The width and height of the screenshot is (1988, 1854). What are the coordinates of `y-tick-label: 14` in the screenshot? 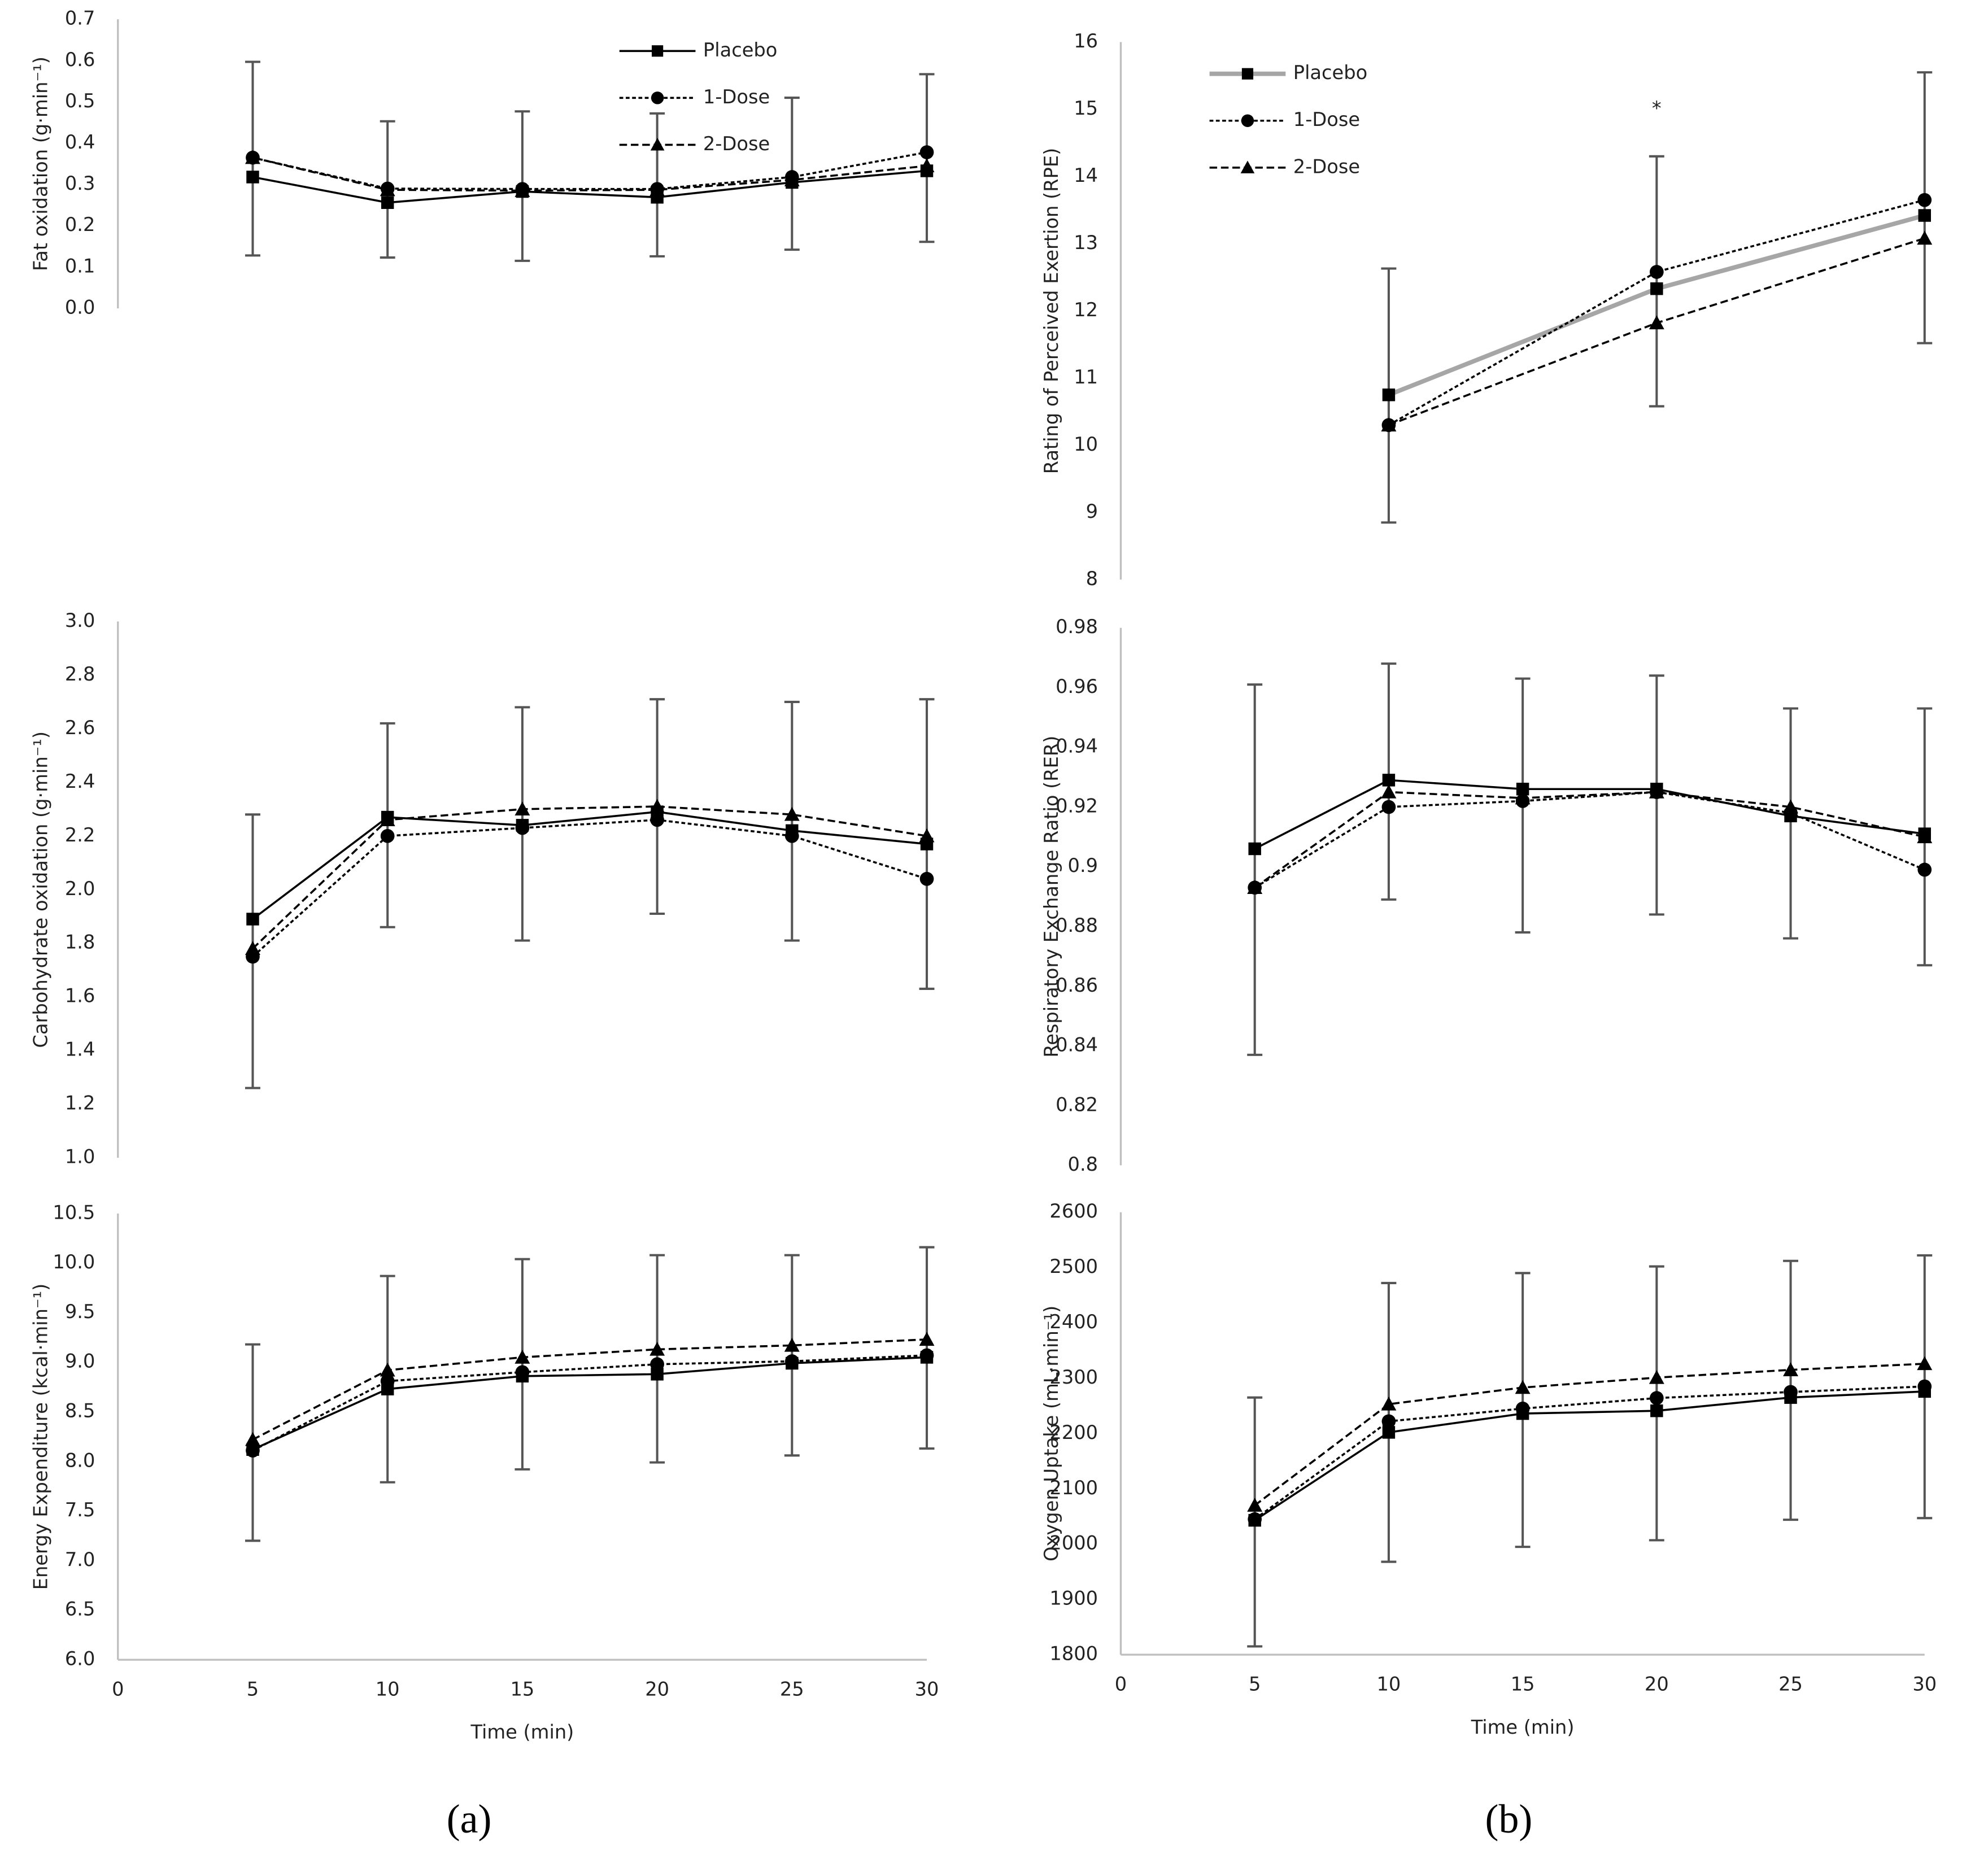 It's located at (1086, 175).